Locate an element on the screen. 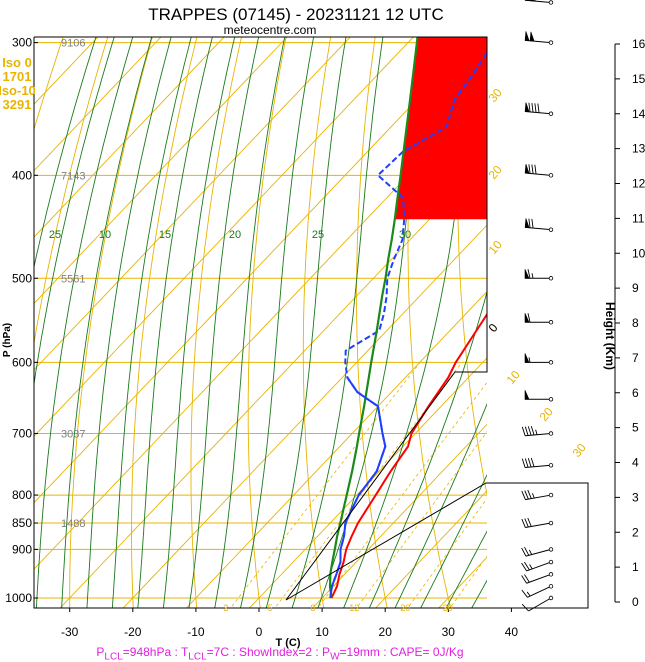  y-tick-label: 500 is located at coordinates (22, 278).